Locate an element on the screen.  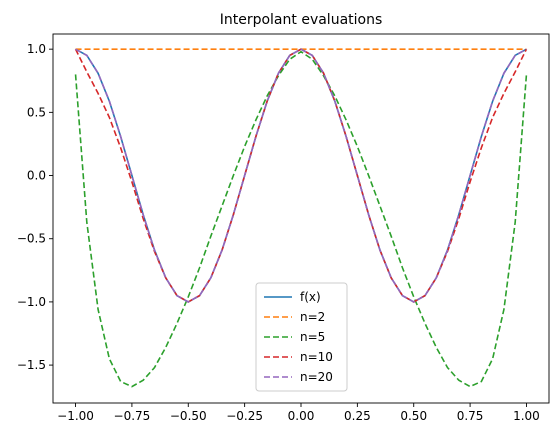
legend-label: f(x) is located at coordinates (310, 297).